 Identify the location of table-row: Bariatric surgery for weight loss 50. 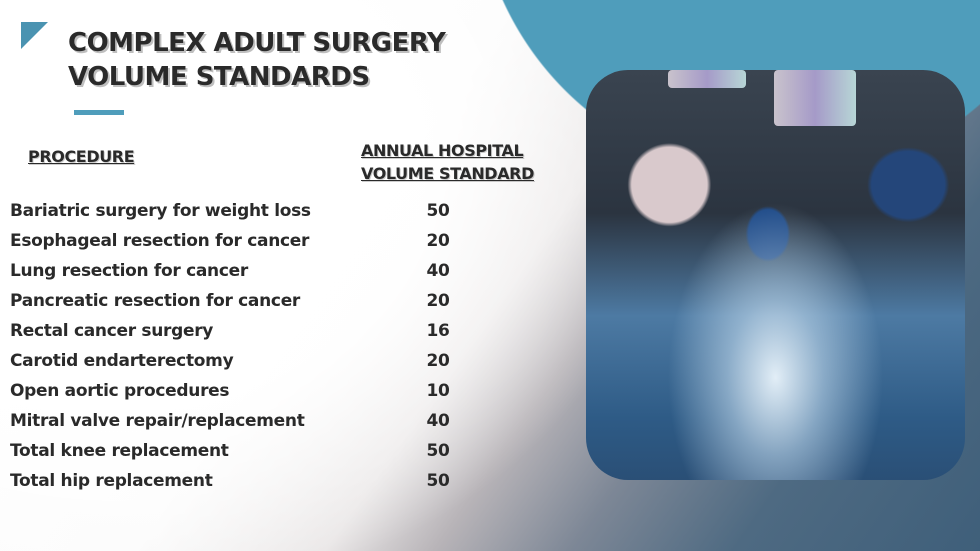
(238, 211).